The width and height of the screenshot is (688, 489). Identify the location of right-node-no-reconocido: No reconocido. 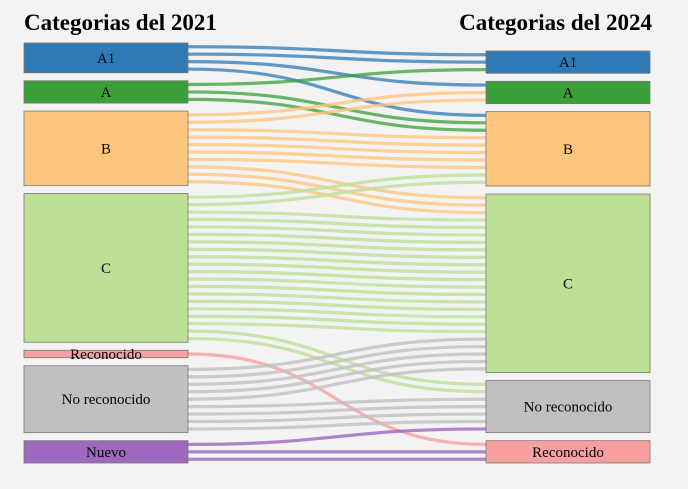
(568, 407).